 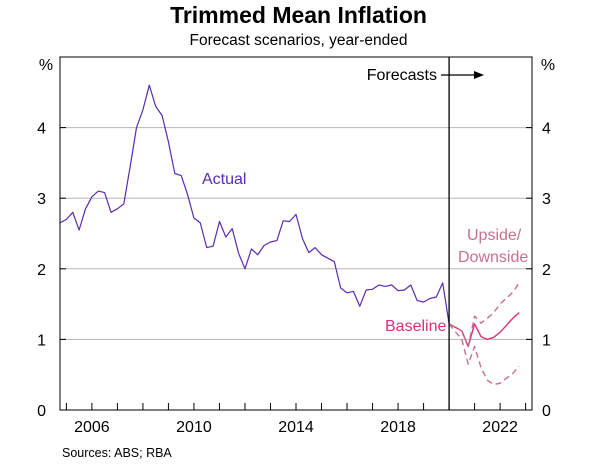 I want to click on upside-series-line, so click(x=484, y=315).